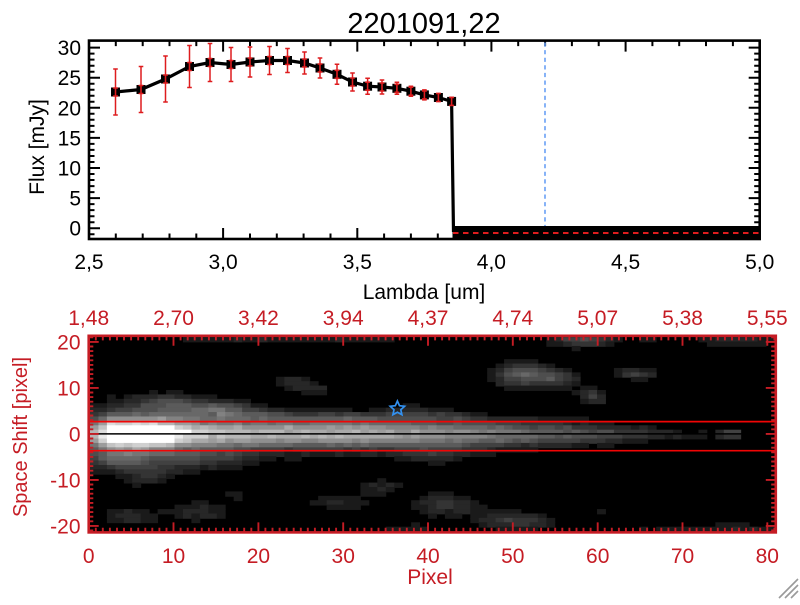 Image resolution: width=800 pixels, height=605 pixels. Describe the element at coordinates (597, 318) in the screenshot. I see `svg-text: 5,07` at that location.